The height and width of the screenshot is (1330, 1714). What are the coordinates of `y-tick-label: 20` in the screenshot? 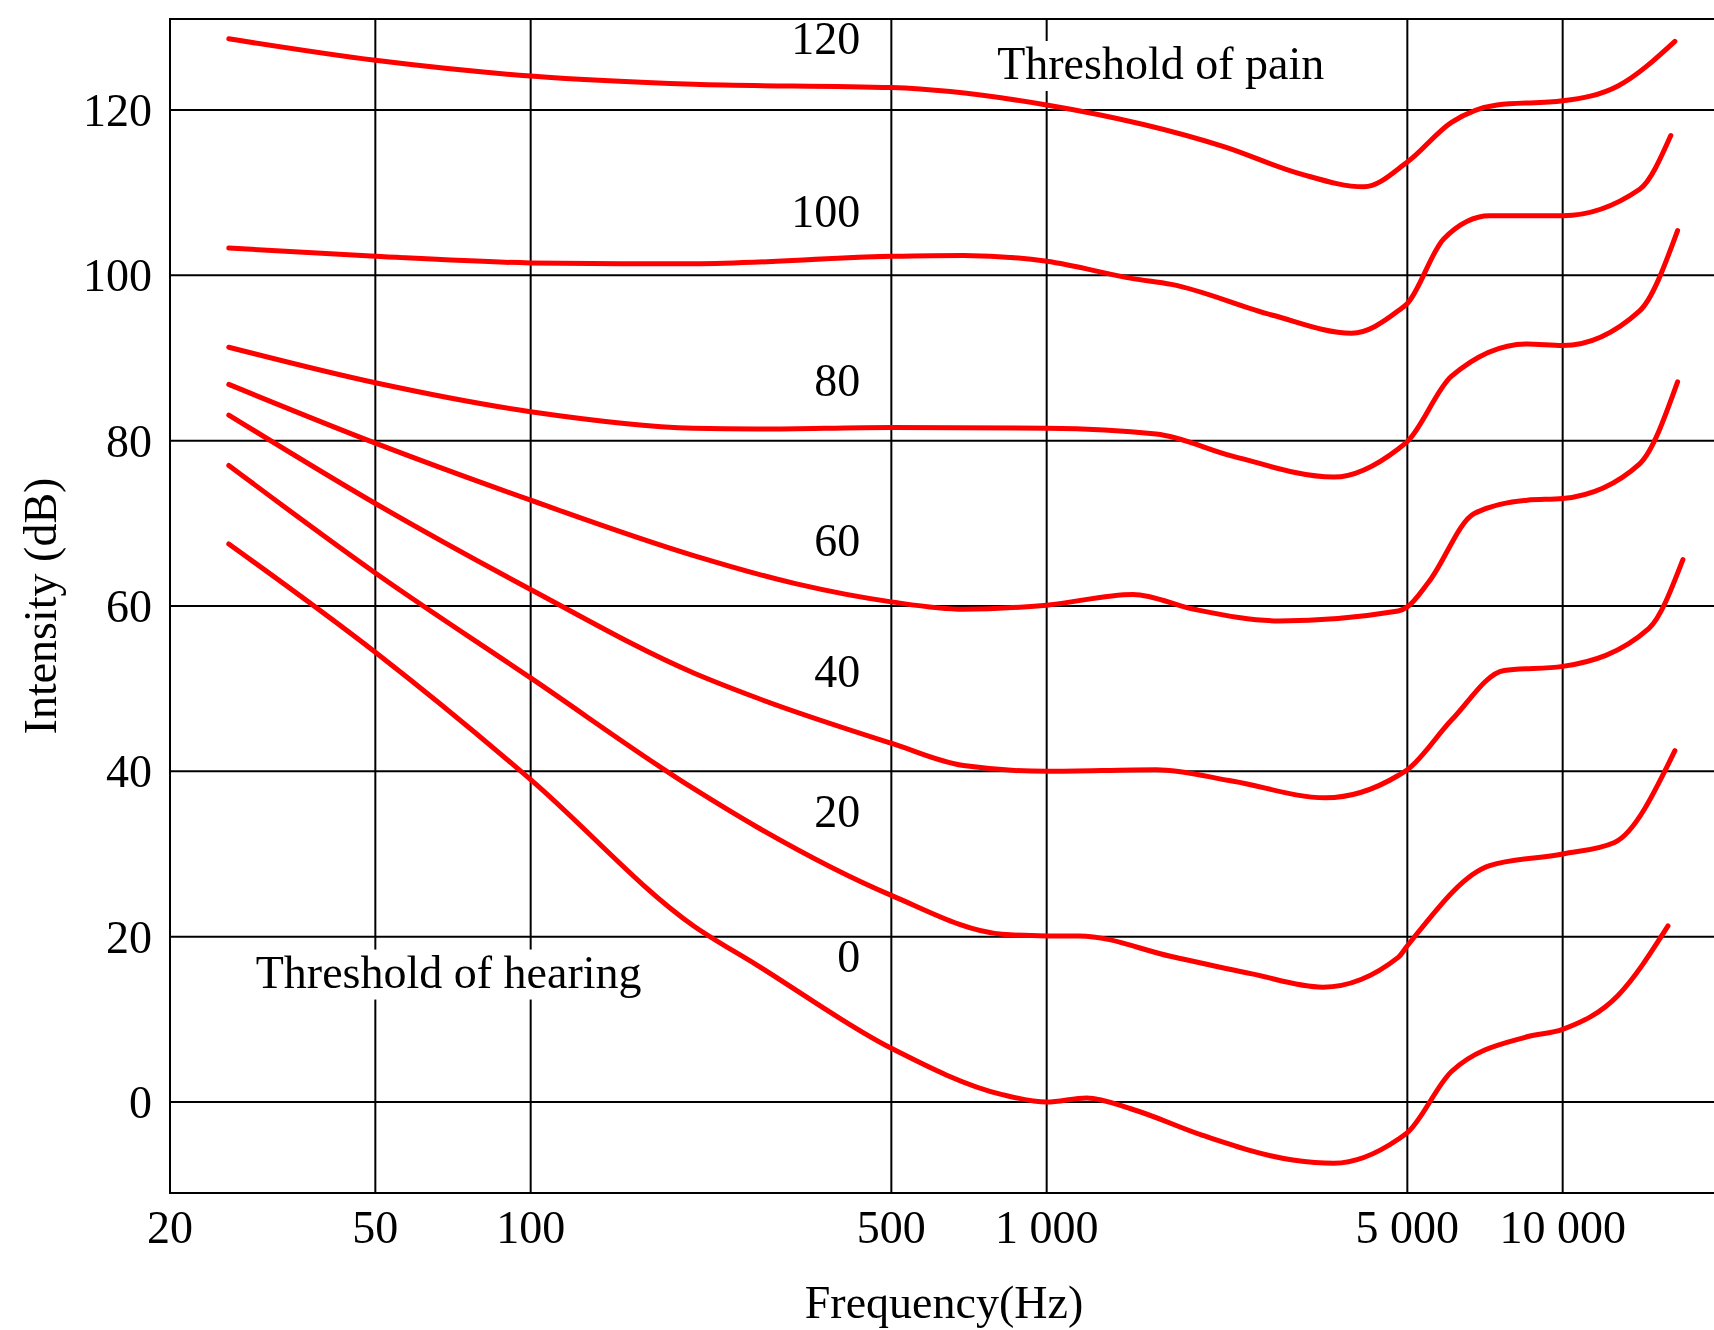 It's located at (129, 937).